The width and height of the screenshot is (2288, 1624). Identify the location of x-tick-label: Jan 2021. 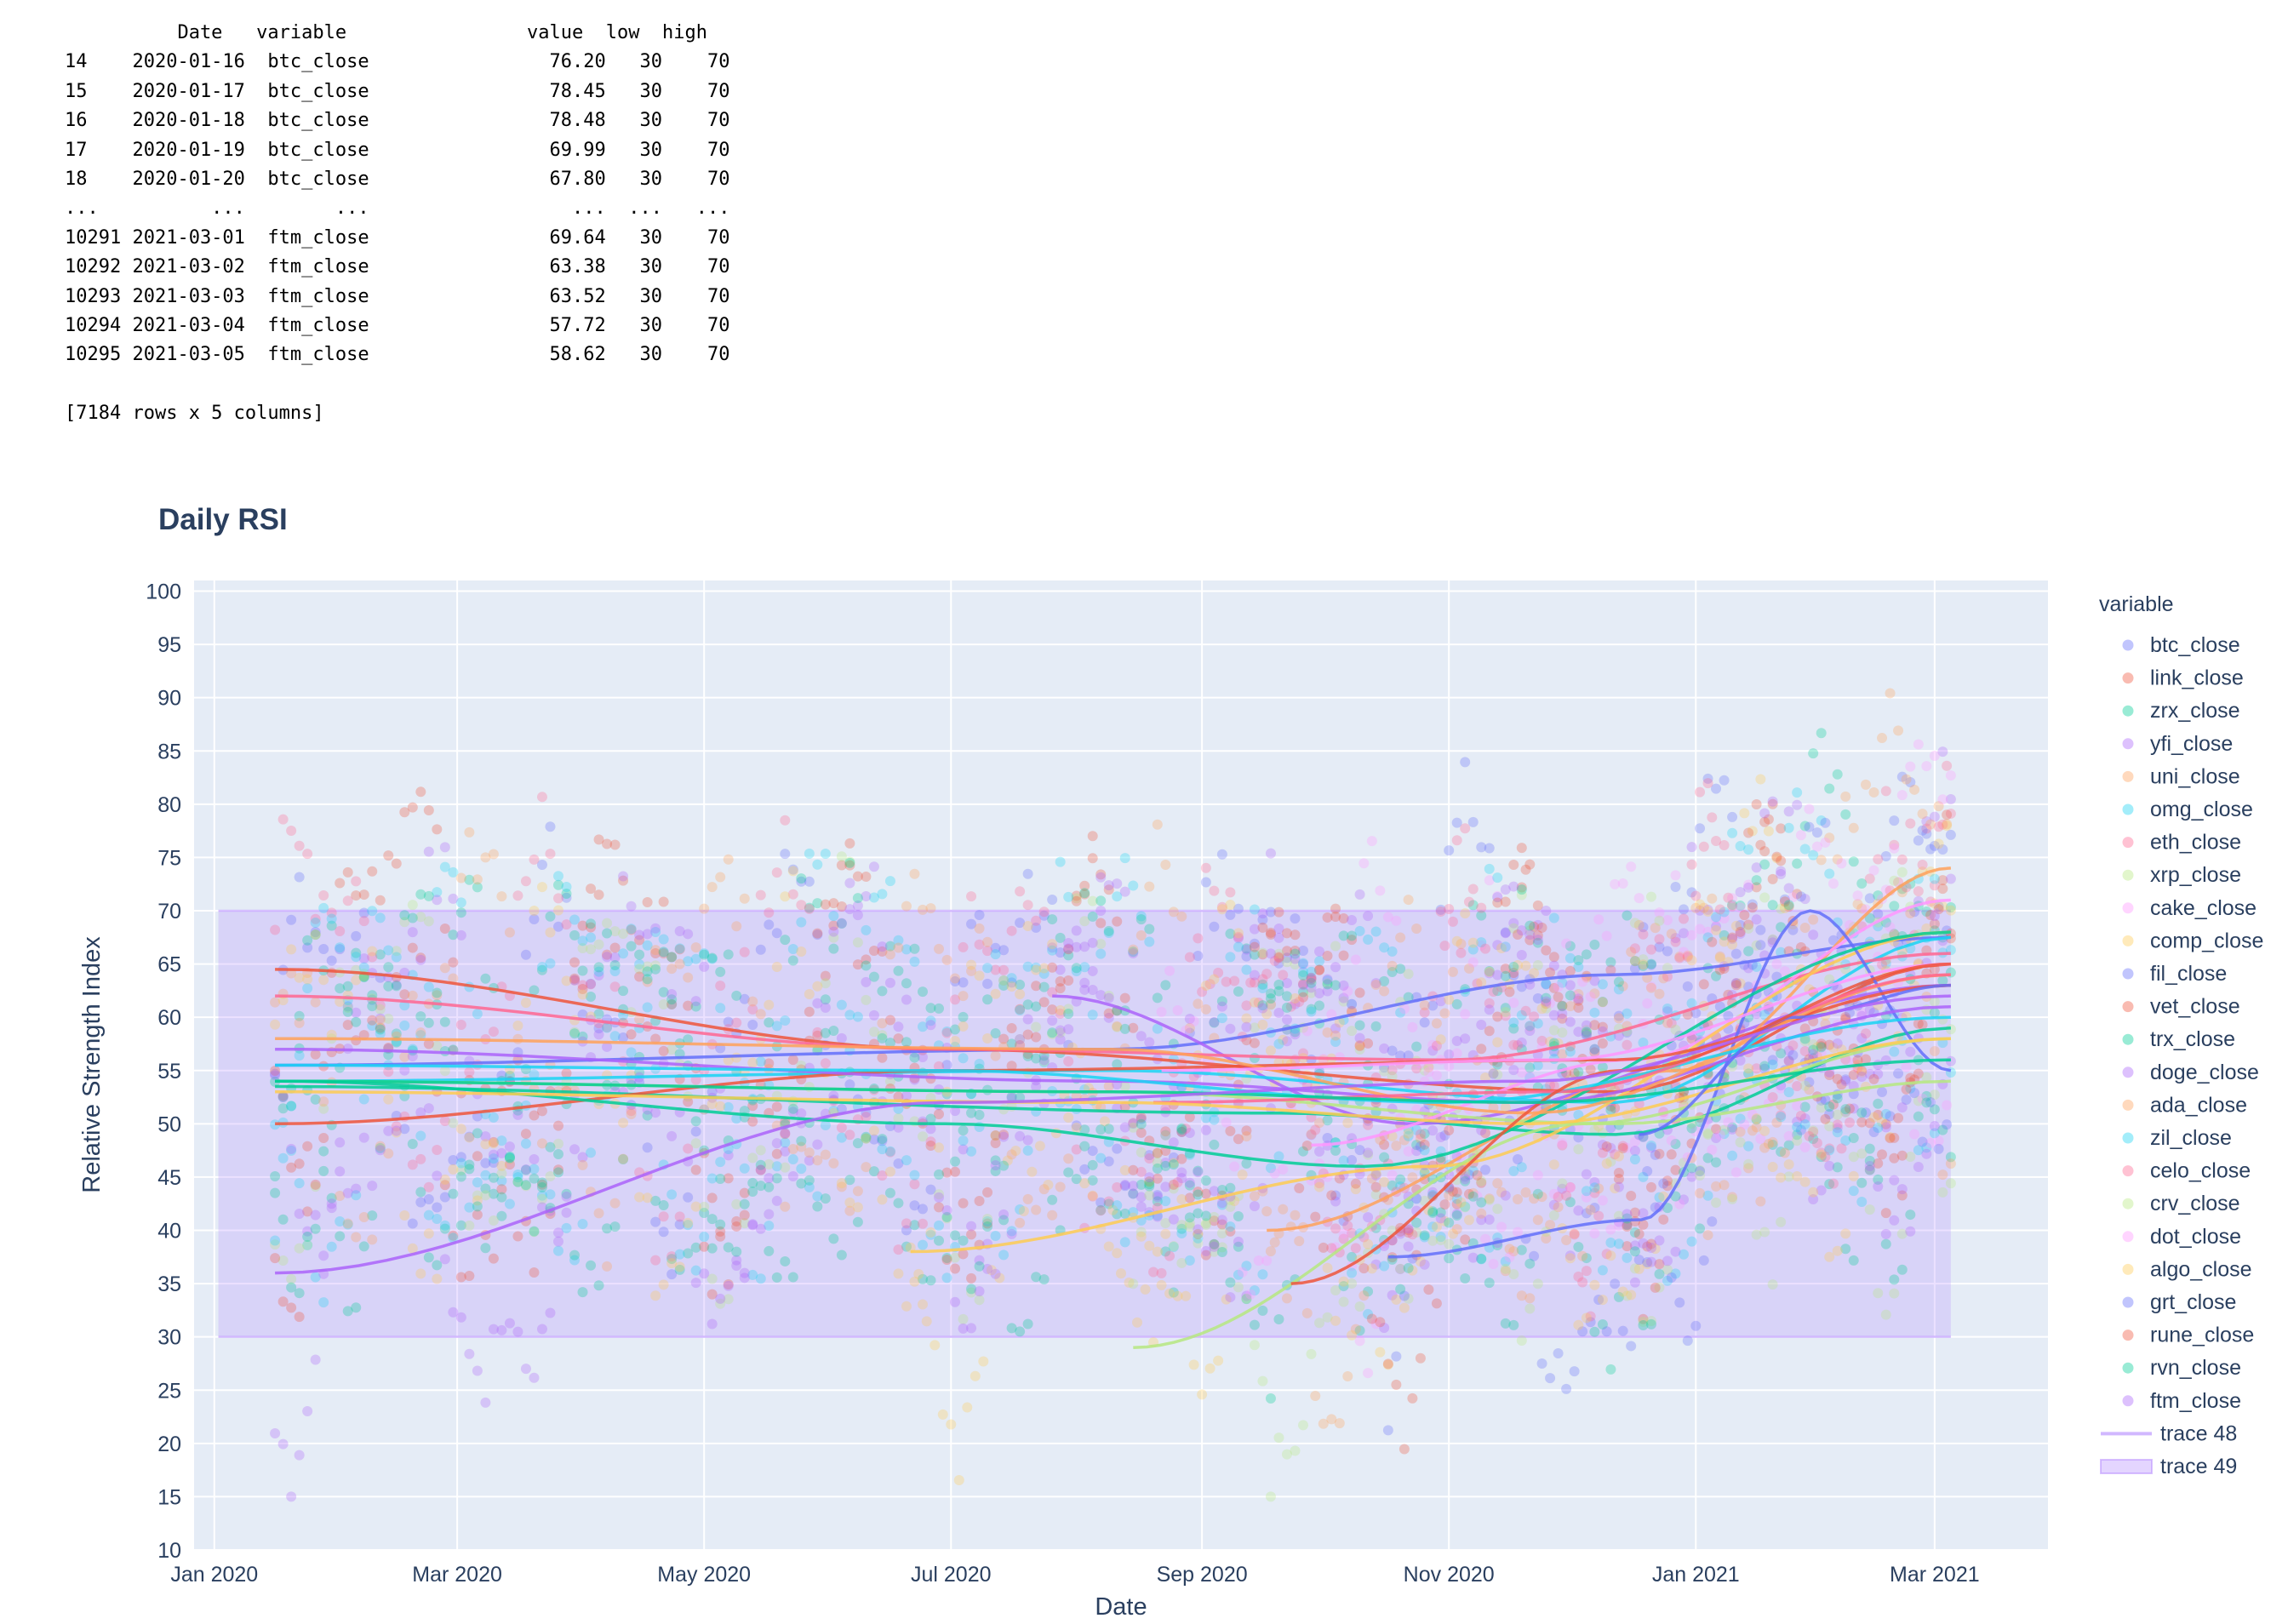
(1696, 1575).